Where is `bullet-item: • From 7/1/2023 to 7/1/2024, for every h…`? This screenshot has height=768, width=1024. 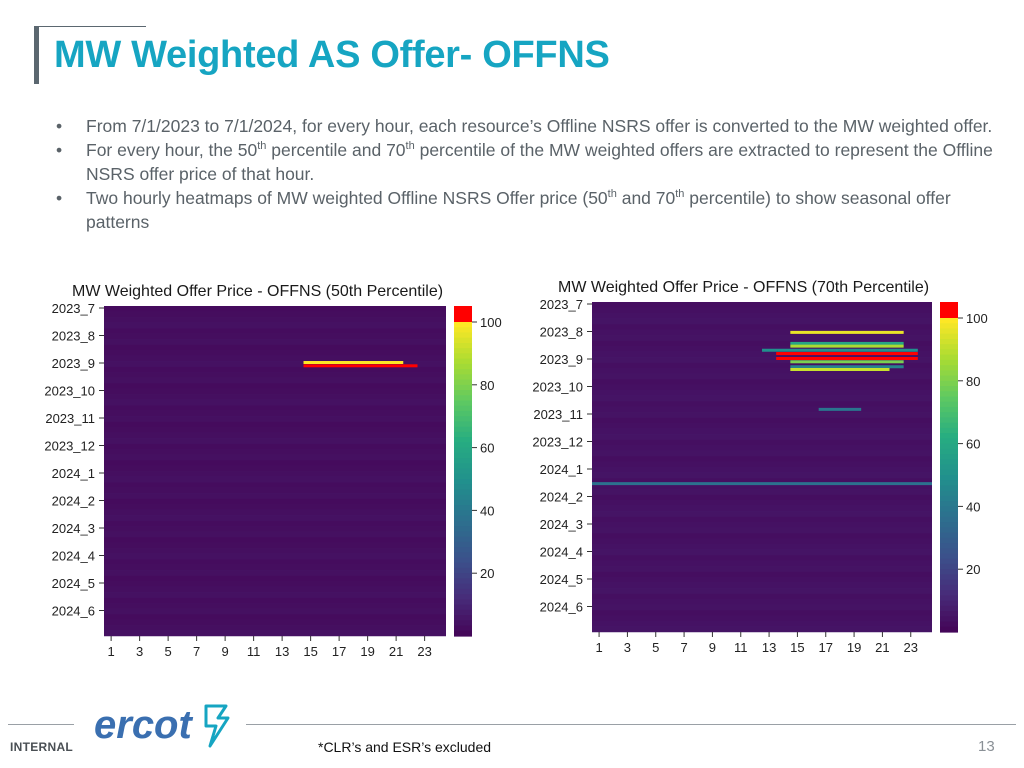 bullet-item: • From 7/1/2023 to 7/1/2024, for every h… is located at coordinates (526, 126).